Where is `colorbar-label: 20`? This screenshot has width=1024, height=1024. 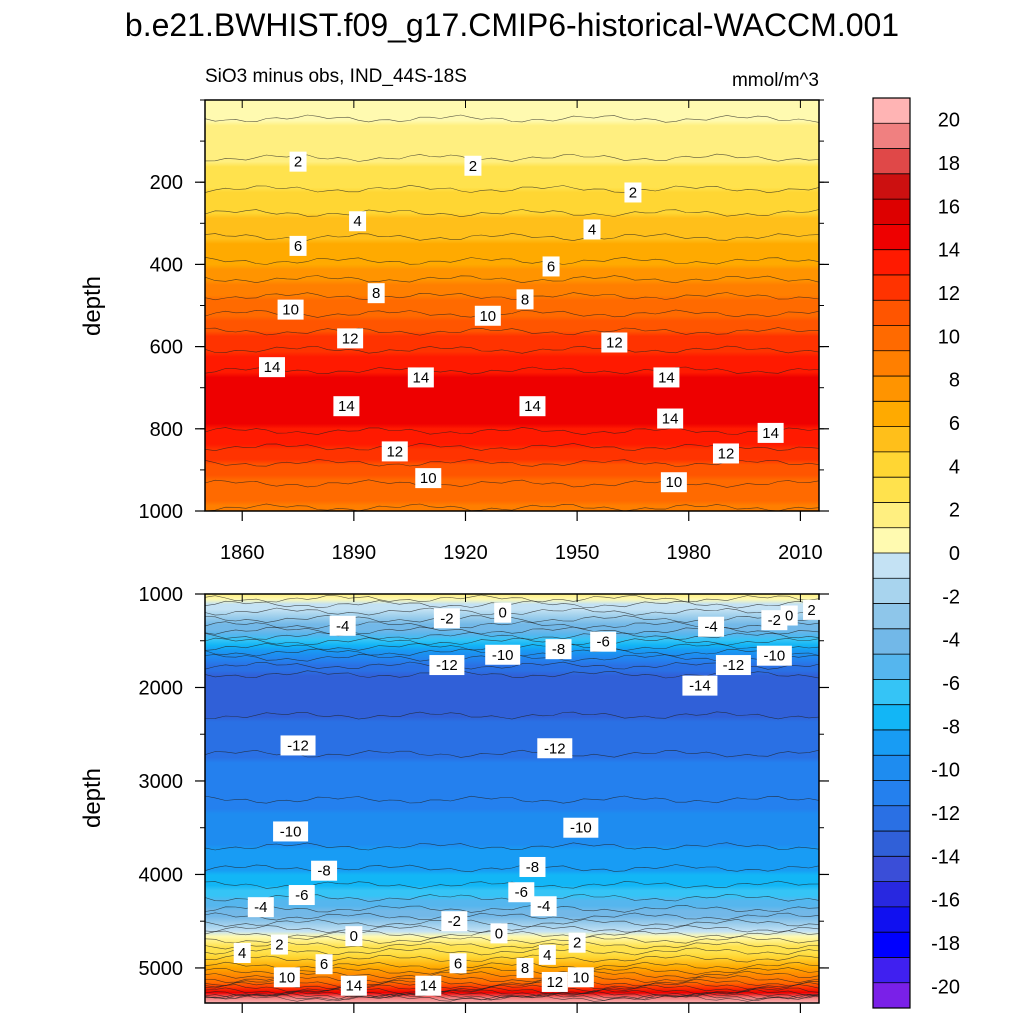
colorbar-label: 20 is located at coordinates (949, 121).